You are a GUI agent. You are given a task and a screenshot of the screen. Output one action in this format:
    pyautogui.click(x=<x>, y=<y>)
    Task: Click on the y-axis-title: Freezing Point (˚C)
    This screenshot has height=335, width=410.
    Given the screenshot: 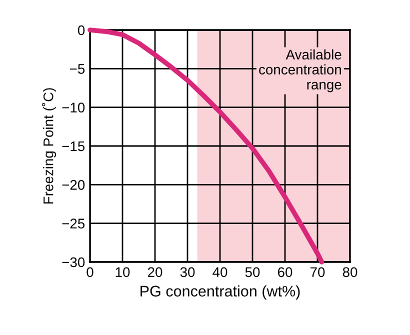 What is the action you would take?
    pyautogui.click(x=49, y=146)
    